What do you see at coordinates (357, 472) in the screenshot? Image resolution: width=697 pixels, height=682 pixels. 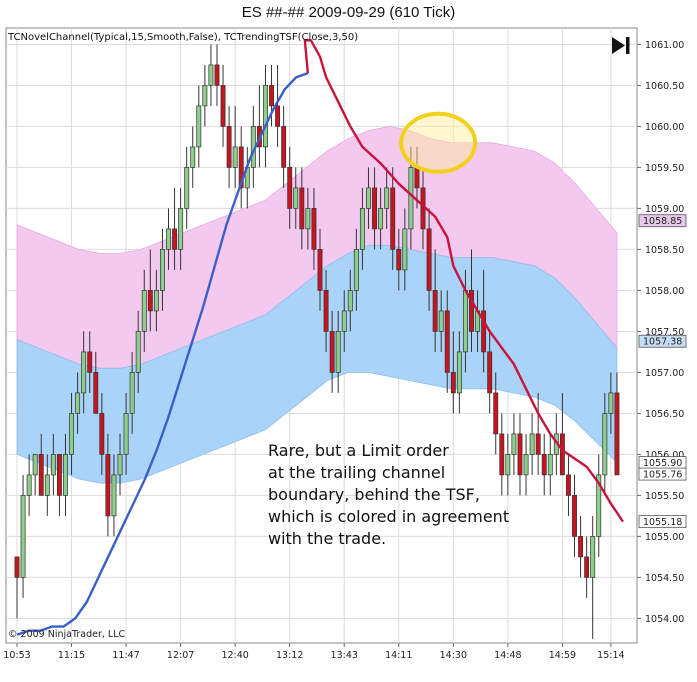 I see `annotation-line: at the trailing channel` at bounding box center [357, 472].